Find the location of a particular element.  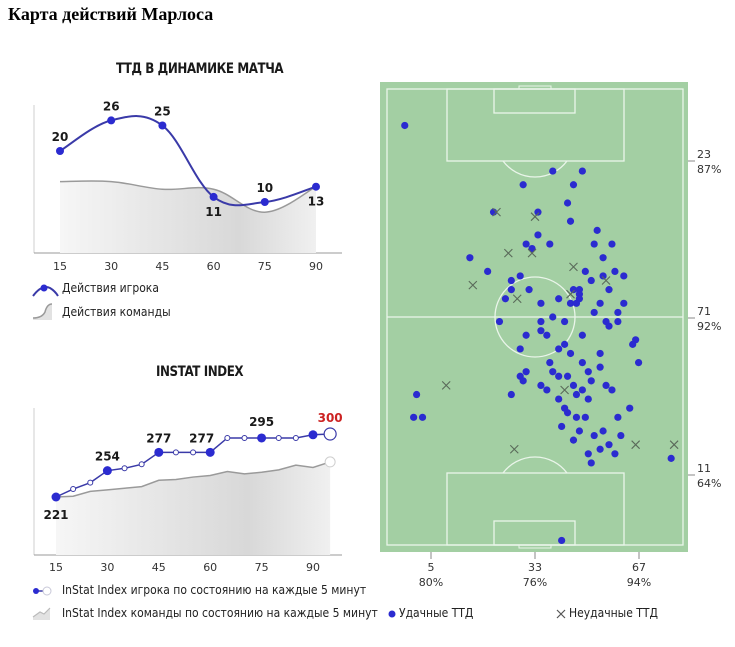

successful-legend-icon is located at coordinates (392, 614).